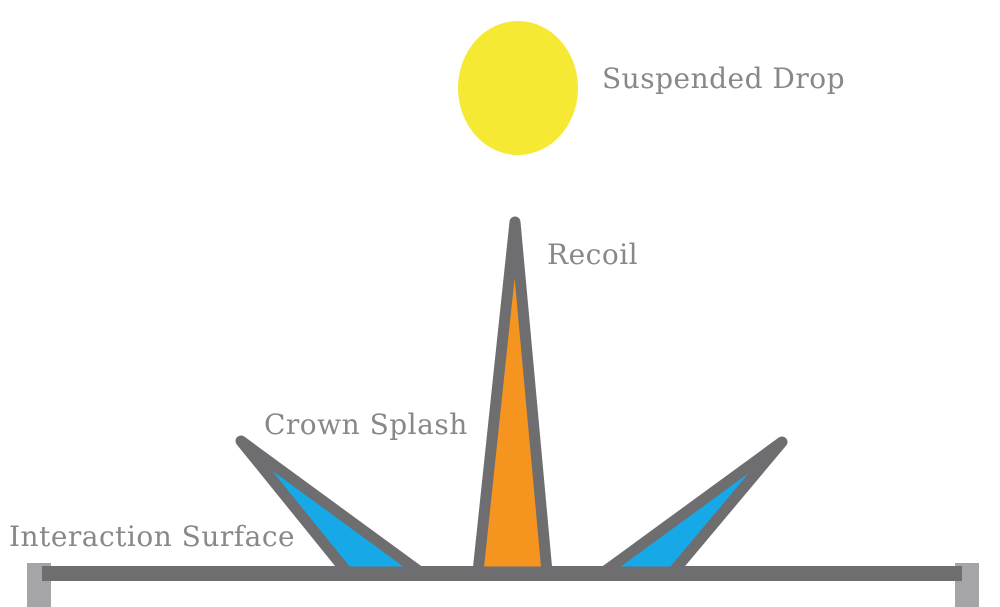 The height and width of the screenshot is (607, 1000). What do you see at coordinates (518, 88) in the screenshot?
I see `suspended-drop` at bounding box center [518, 88].